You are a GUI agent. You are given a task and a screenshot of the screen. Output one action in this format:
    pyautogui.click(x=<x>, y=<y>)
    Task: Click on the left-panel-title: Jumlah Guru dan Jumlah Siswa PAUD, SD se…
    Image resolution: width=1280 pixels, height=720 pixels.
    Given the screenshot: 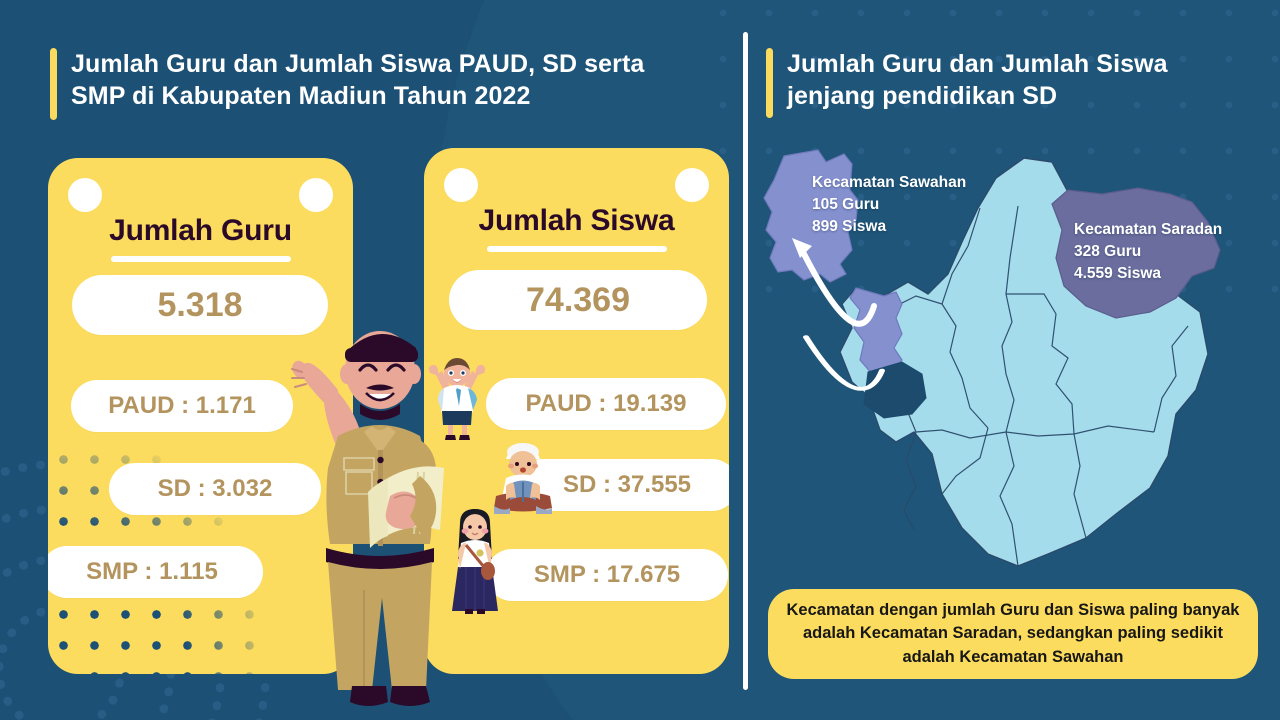 What is the action you would take?
    pyautogui.click(x=347, y=84)
    